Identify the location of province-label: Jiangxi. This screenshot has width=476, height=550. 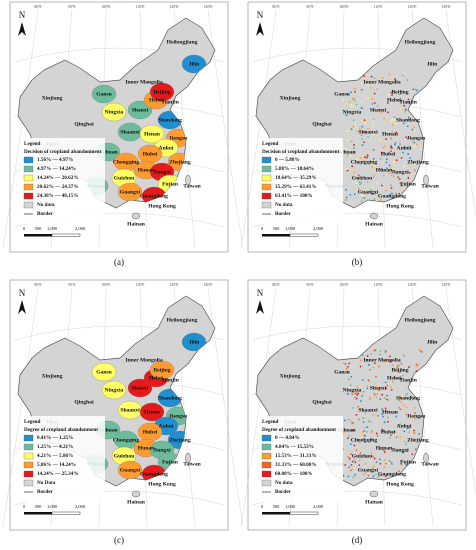
(400, 172).